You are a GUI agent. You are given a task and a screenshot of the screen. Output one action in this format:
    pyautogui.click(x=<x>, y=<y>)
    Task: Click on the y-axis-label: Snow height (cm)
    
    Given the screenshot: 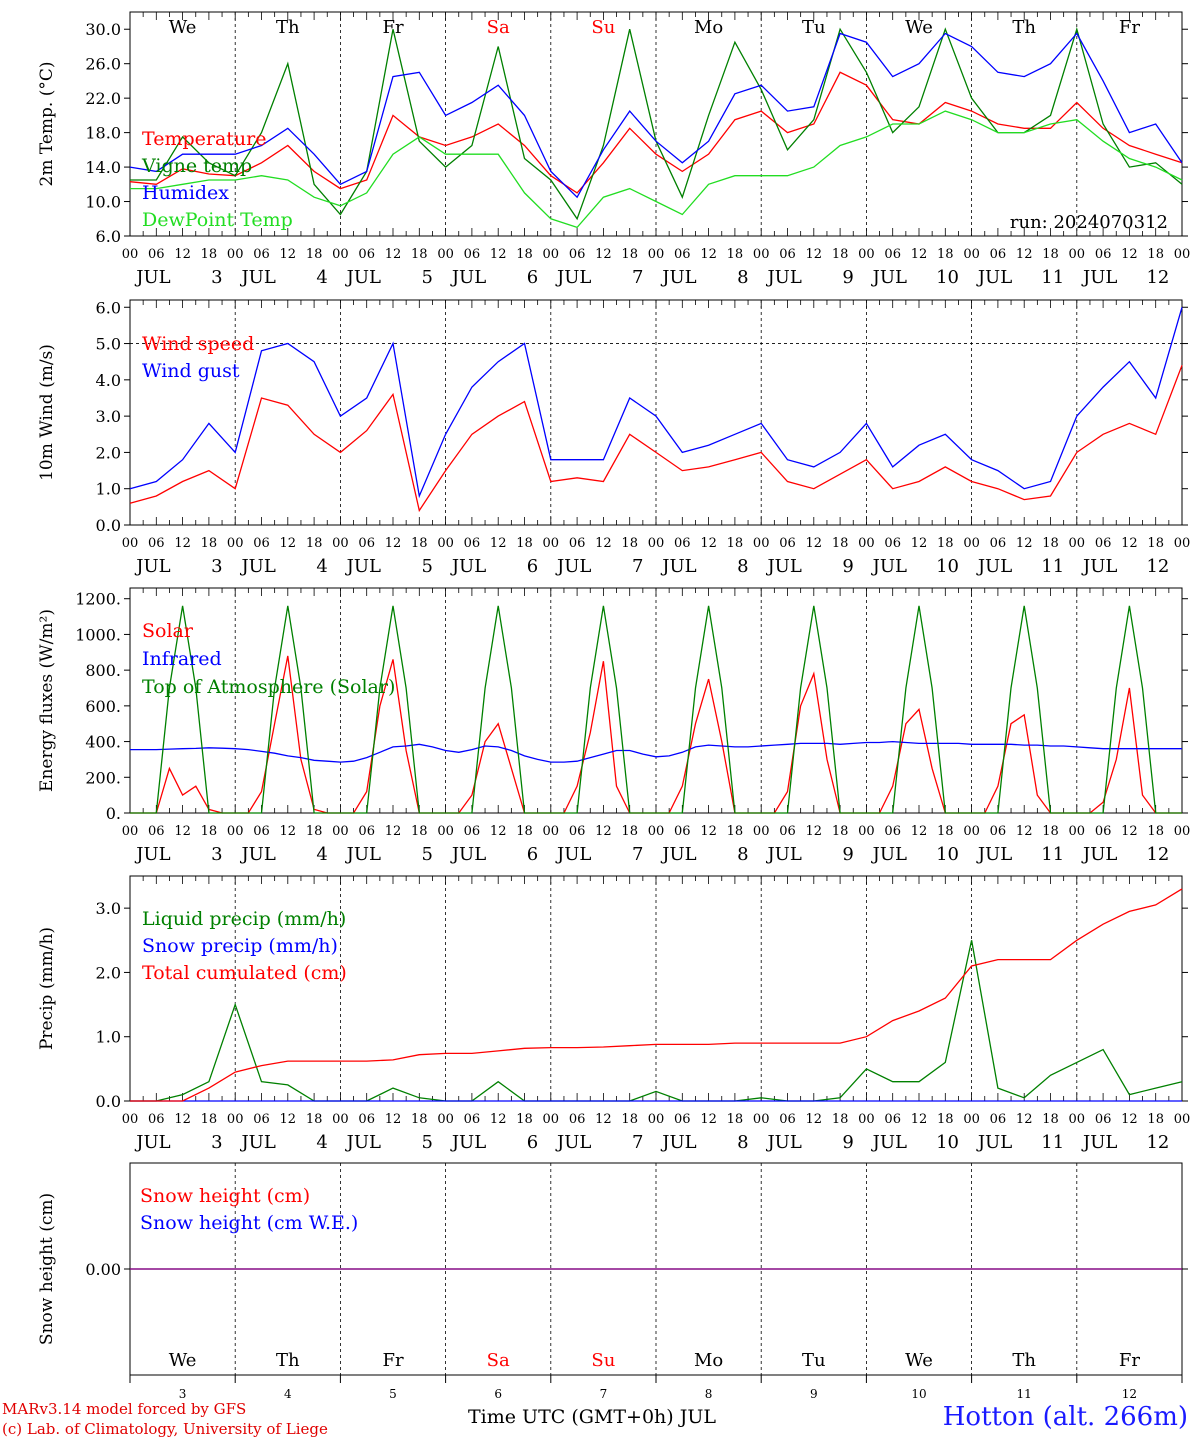 What is the action you would take?
    pyautogui.click(x=47, y=1269)
    